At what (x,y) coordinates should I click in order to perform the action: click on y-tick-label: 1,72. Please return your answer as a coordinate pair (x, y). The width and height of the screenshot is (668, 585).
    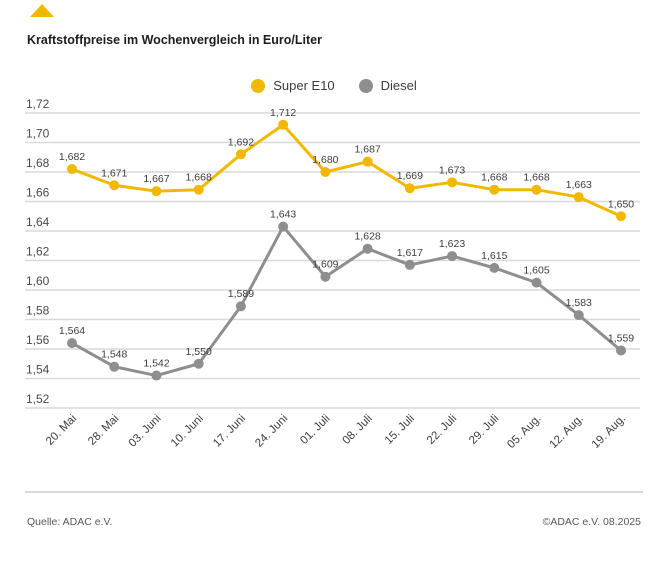
    Looking at the image, I should click on (38, 104).